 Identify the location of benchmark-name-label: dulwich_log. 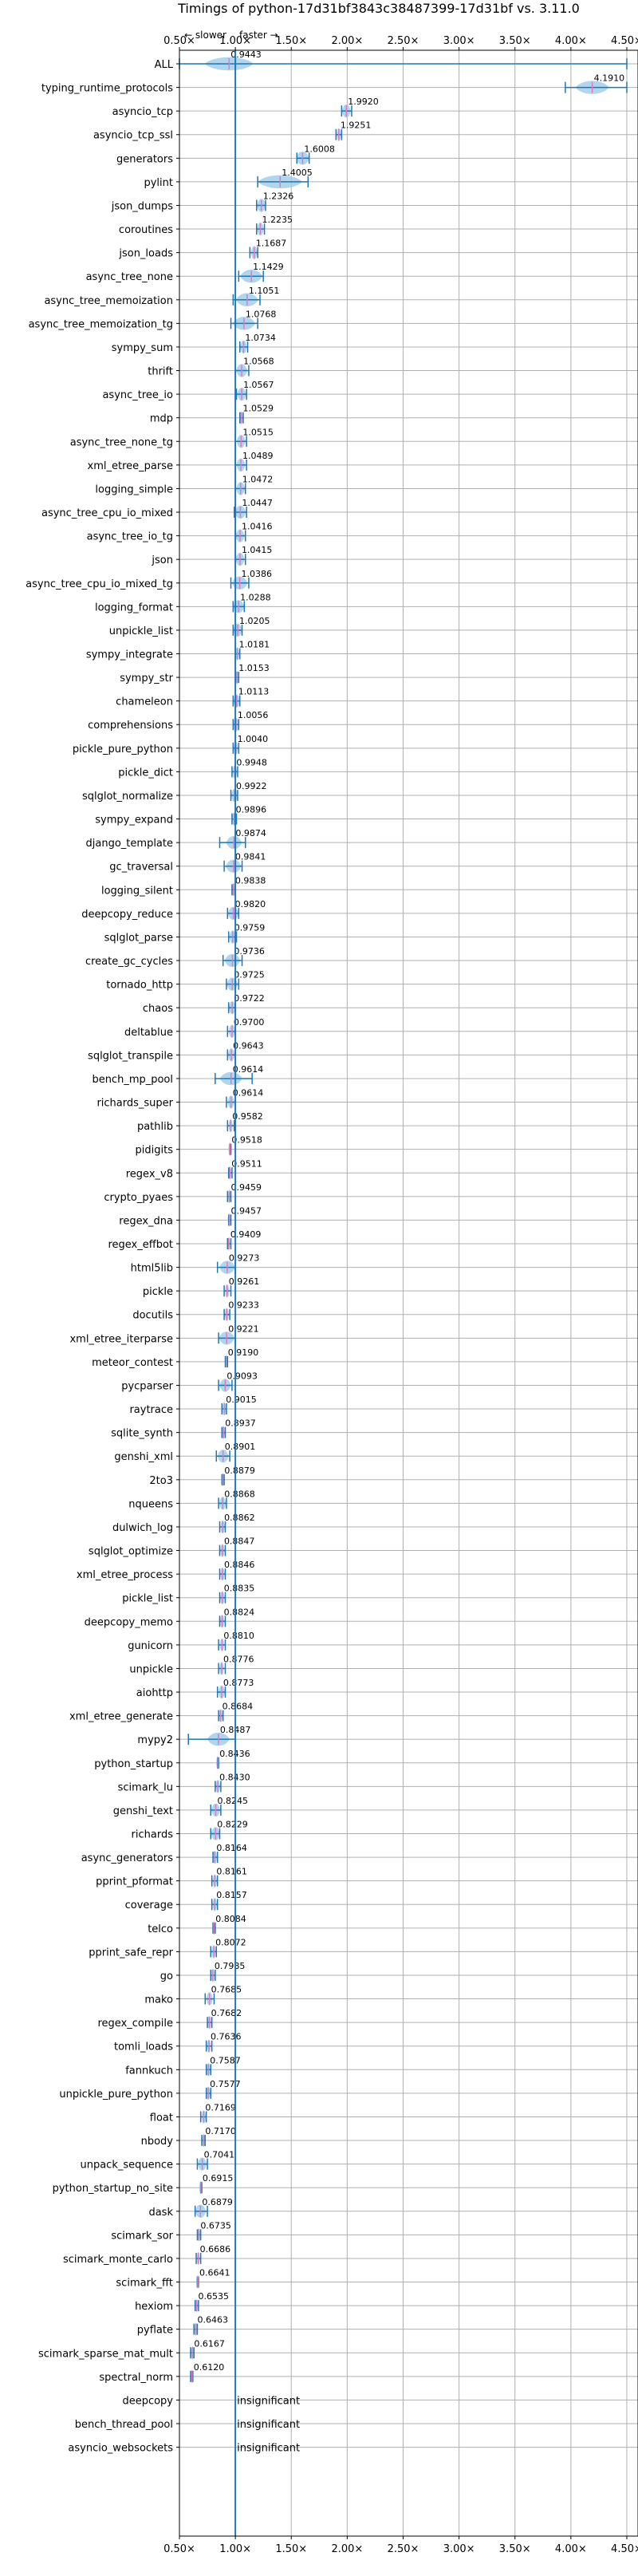
(142, 1528).